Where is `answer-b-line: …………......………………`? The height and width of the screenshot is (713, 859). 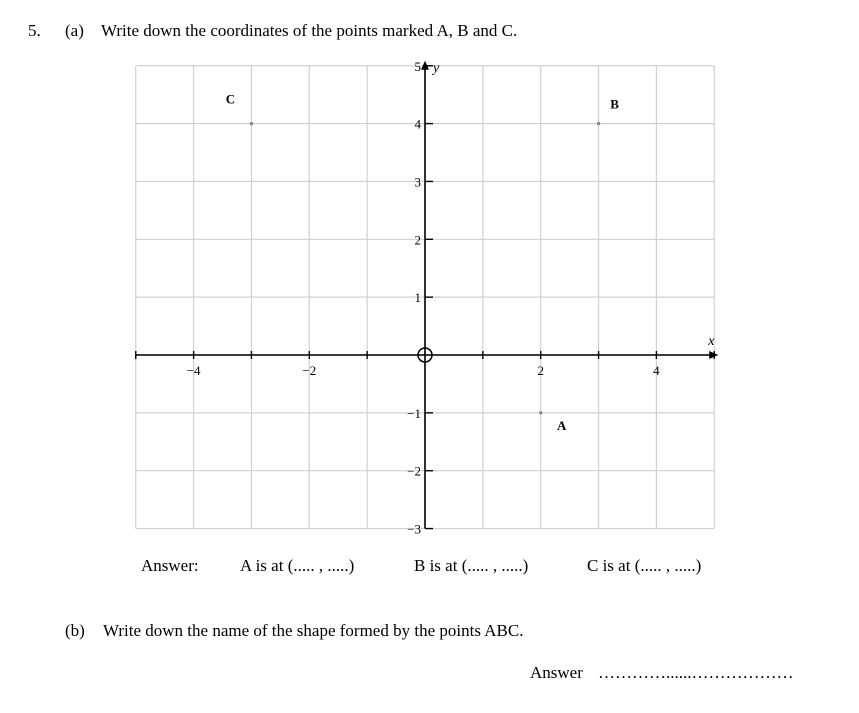 answer-b-line: …………......……………… is located at coordinates (696, 672).